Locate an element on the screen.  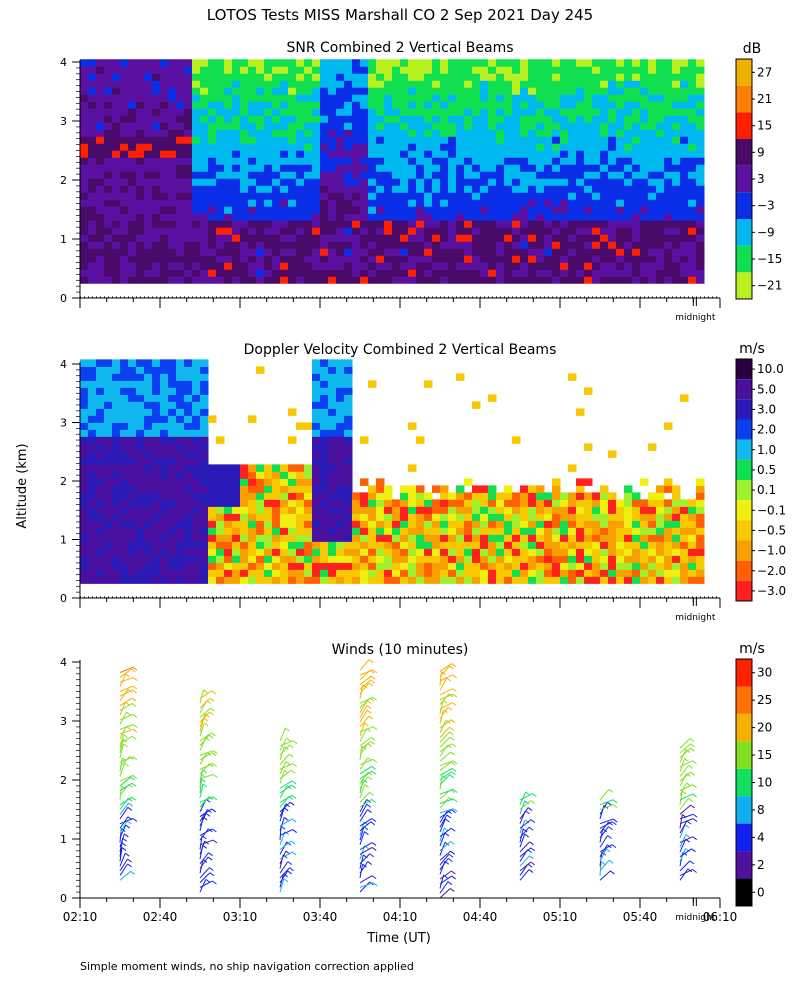
colorbar-swatch is located at coordinates (744, 892).